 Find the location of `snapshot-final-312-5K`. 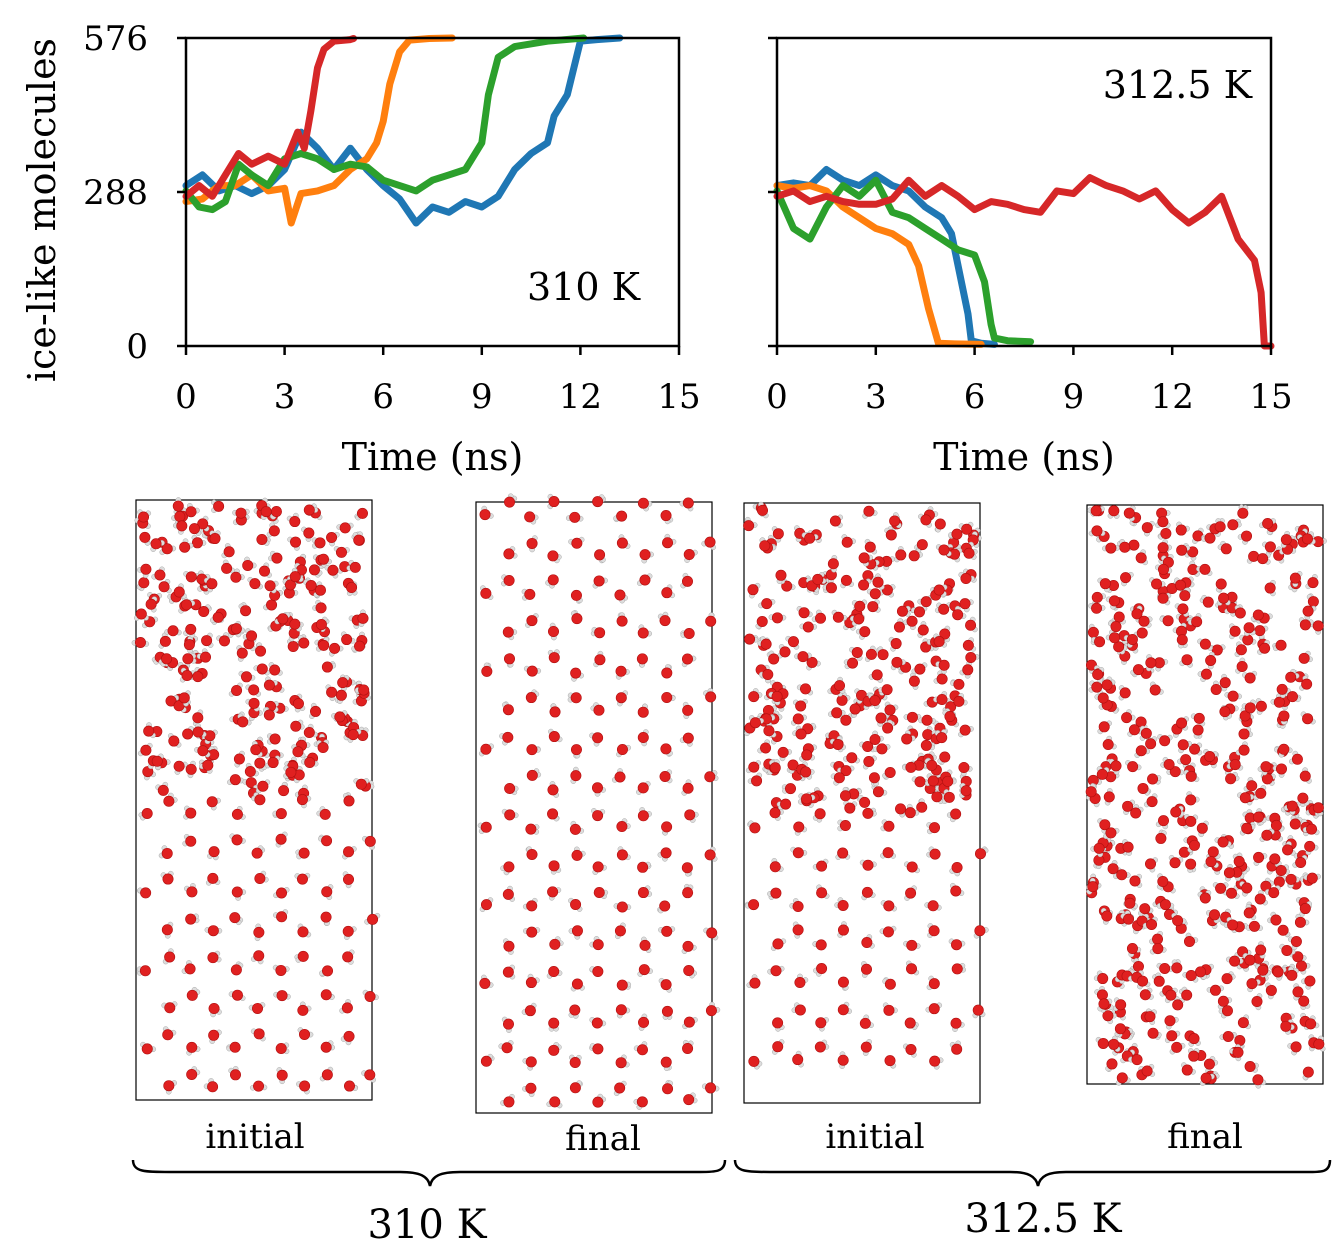

snapshot-final-312-5K is located at coordinates (1205, 794).